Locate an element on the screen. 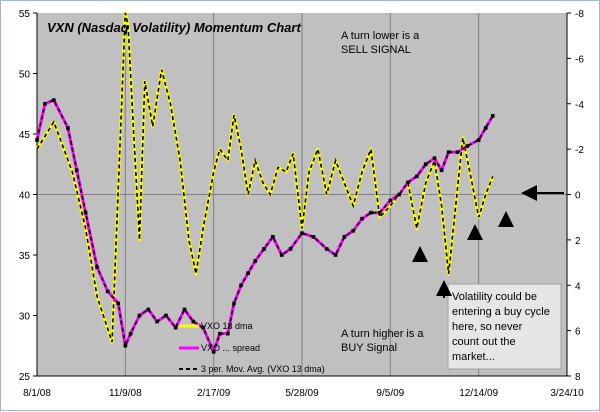  x-tick-label: 3/24/10 is located at coordinates (567, 393).